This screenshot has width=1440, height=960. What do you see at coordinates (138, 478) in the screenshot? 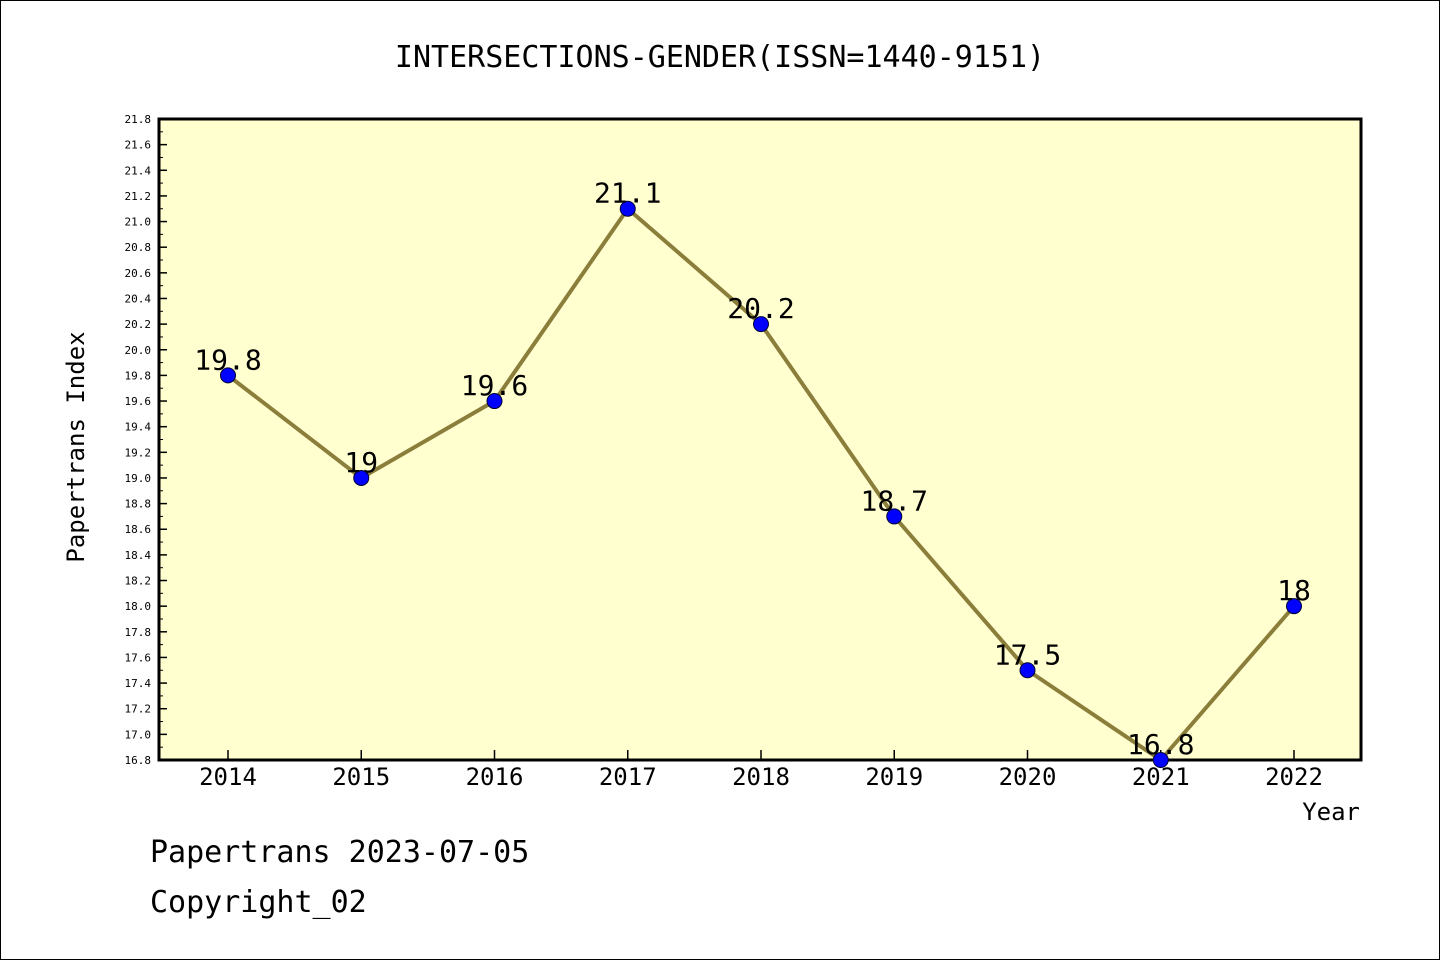
I see `y-tick-label: 19.0` at bounding box center [138, 478].